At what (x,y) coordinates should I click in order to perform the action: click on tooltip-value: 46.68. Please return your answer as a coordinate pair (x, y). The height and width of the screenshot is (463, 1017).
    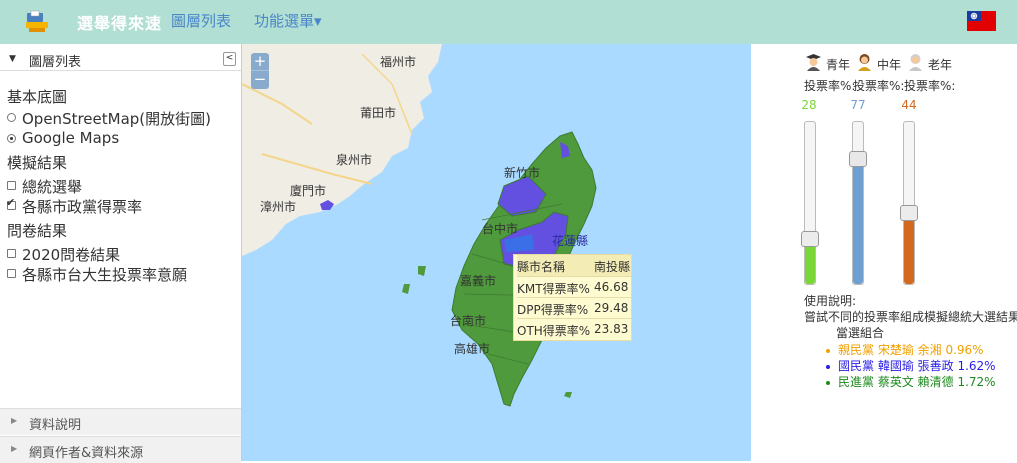
    Looking at the image, I should click on (611, 287).